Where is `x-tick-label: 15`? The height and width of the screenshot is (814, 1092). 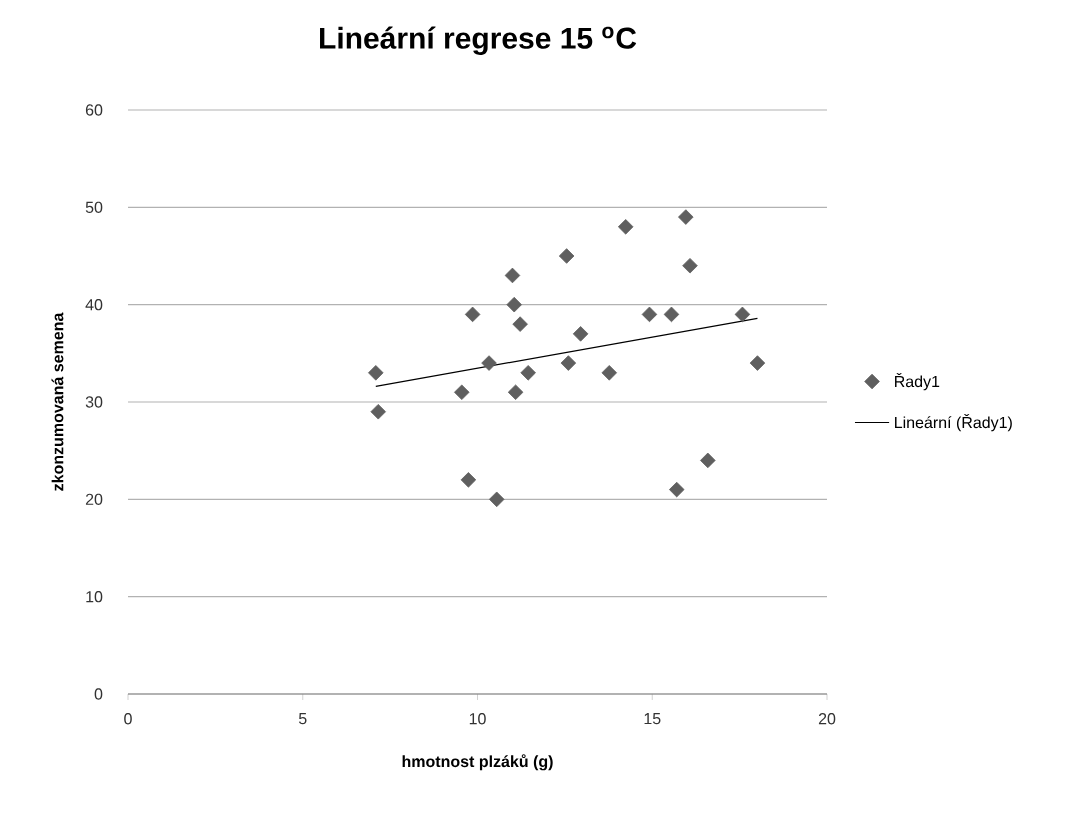
x-tick-label: 15 is located at coordinates (652, 719).